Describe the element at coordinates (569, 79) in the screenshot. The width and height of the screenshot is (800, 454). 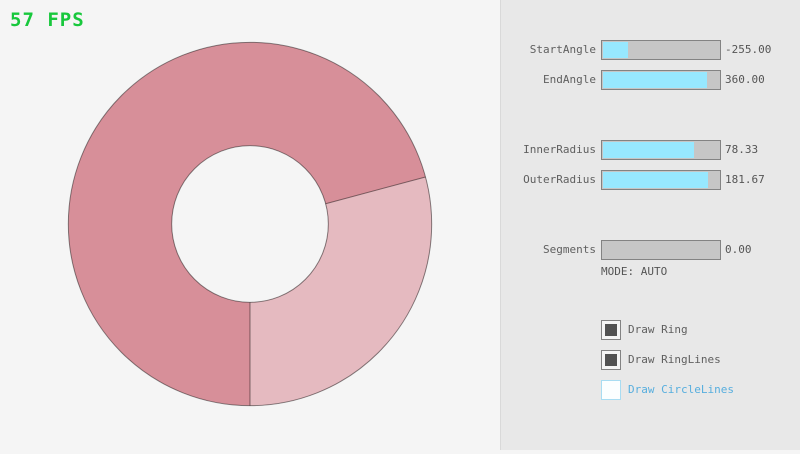
I see `endangle-label: EndAngle` at that location.